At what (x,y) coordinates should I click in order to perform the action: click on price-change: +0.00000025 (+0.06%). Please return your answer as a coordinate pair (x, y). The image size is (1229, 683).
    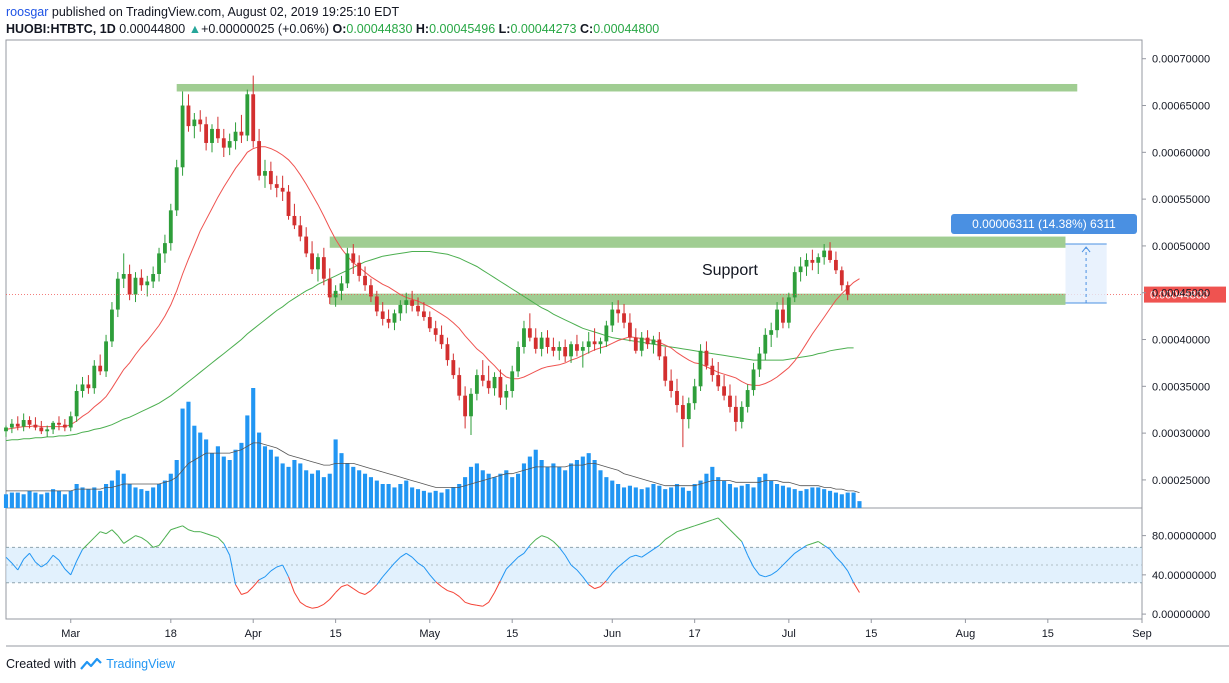
    Looking at the image, I should click on (265, 29).